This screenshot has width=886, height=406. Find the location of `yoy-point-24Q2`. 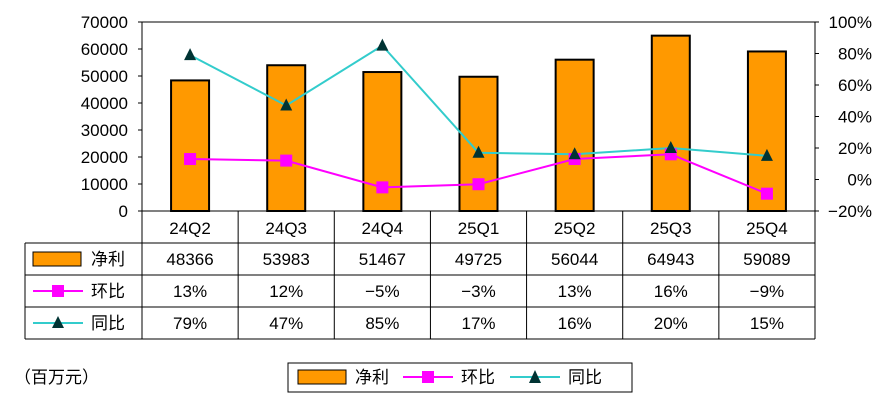

yoy-point-24Q2 is located at coordinates (190, 54).